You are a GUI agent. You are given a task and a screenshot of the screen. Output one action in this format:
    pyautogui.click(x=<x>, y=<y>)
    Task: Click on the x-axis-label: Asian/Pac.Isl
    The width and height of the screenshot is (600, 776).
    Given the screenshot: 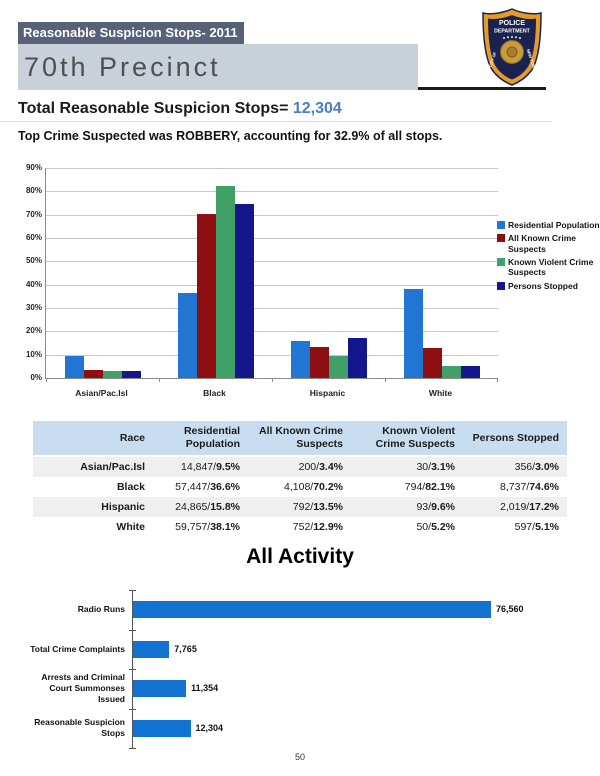 What is the action you would take?
    pyautogui.click(x=101, y=393)
    